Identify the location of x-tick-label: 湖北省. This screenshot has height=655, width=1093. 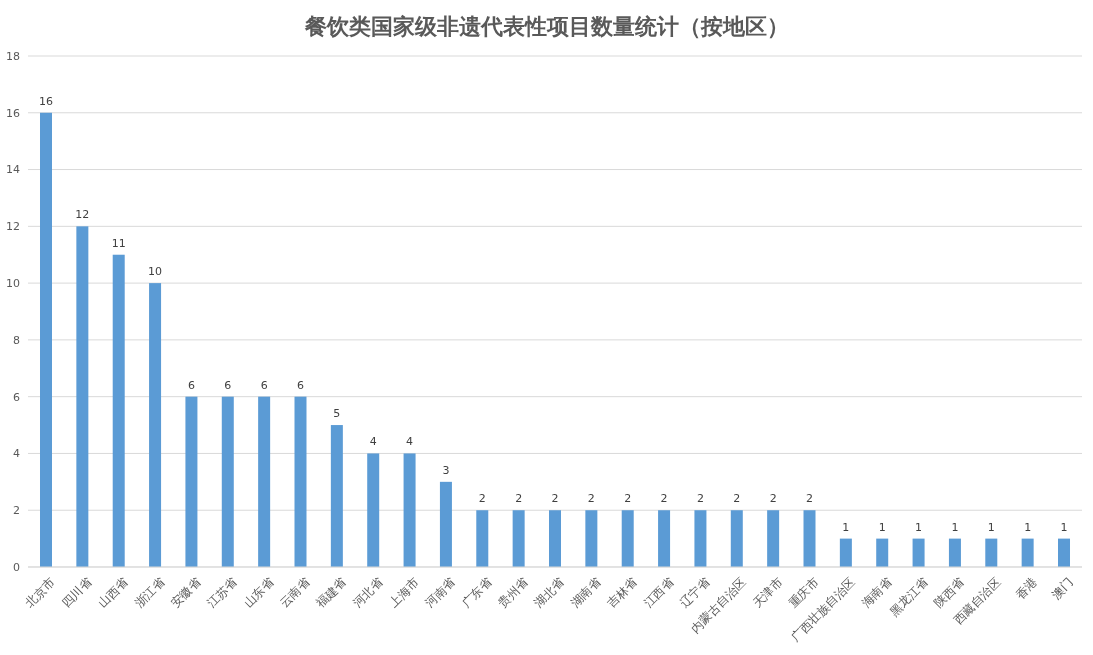
(549, 593).